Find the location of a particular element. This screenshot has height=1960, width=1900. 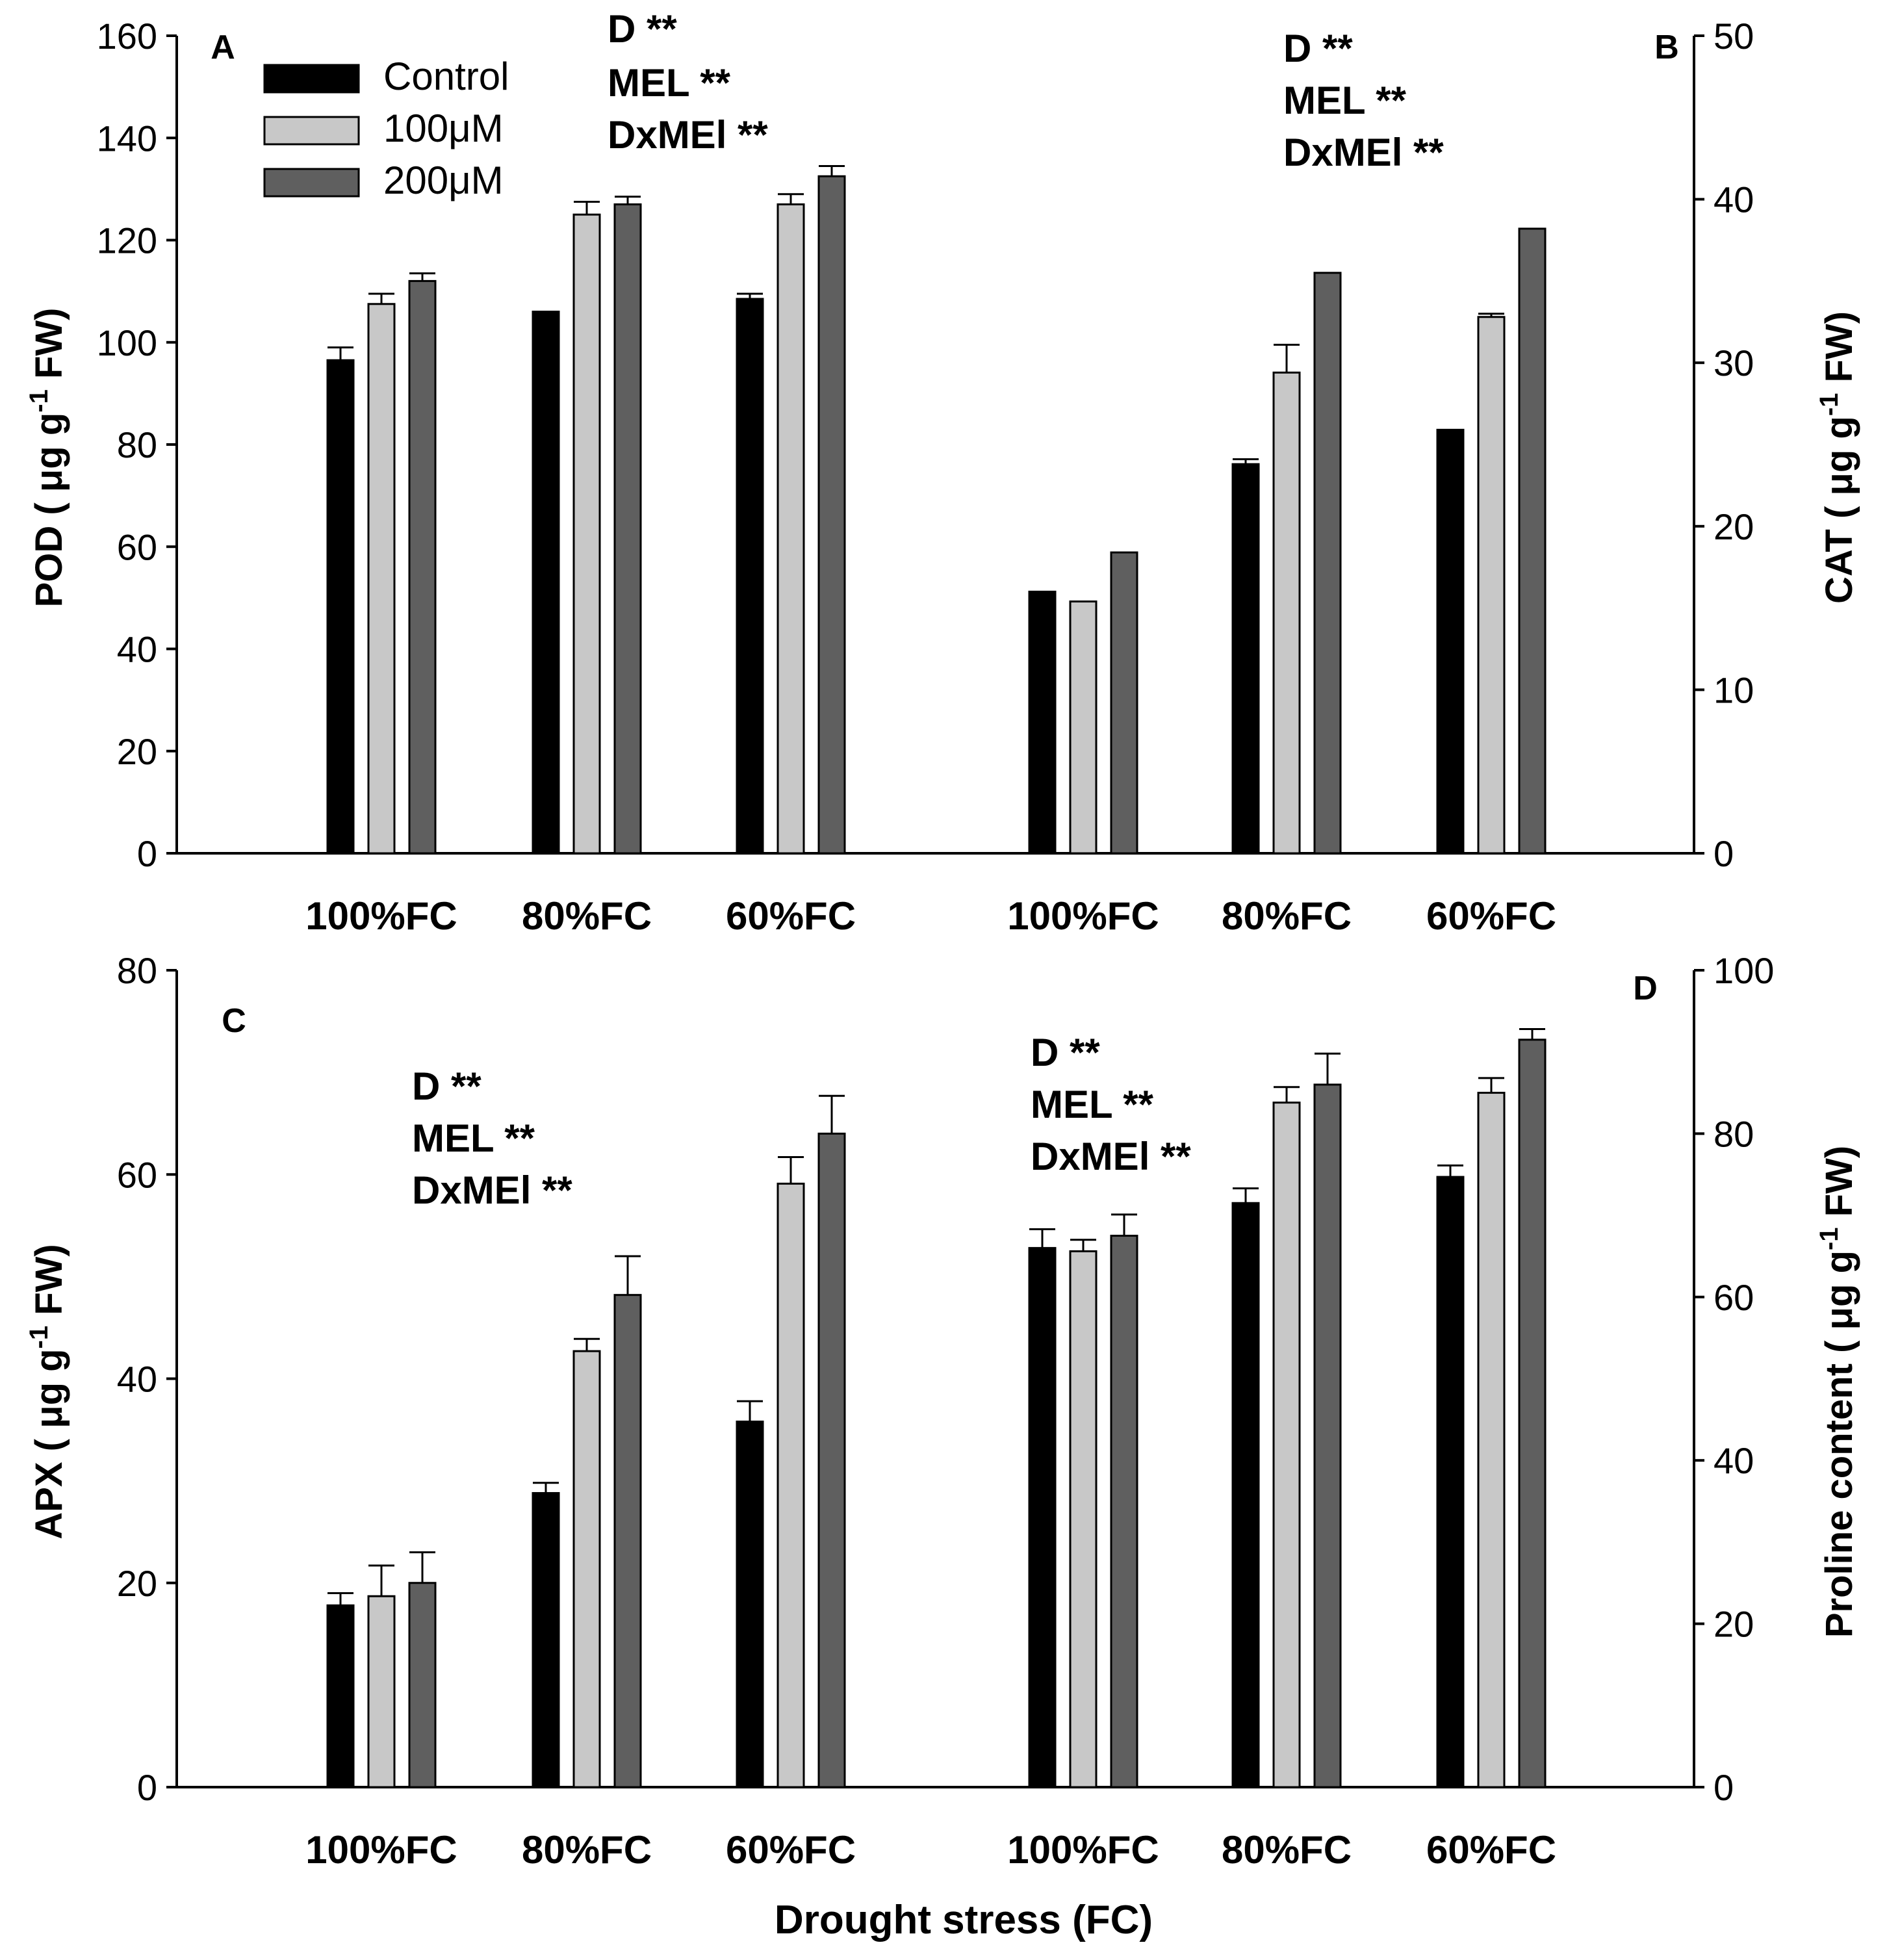

legend-label-0: Control is located at coordinates (446, 76).